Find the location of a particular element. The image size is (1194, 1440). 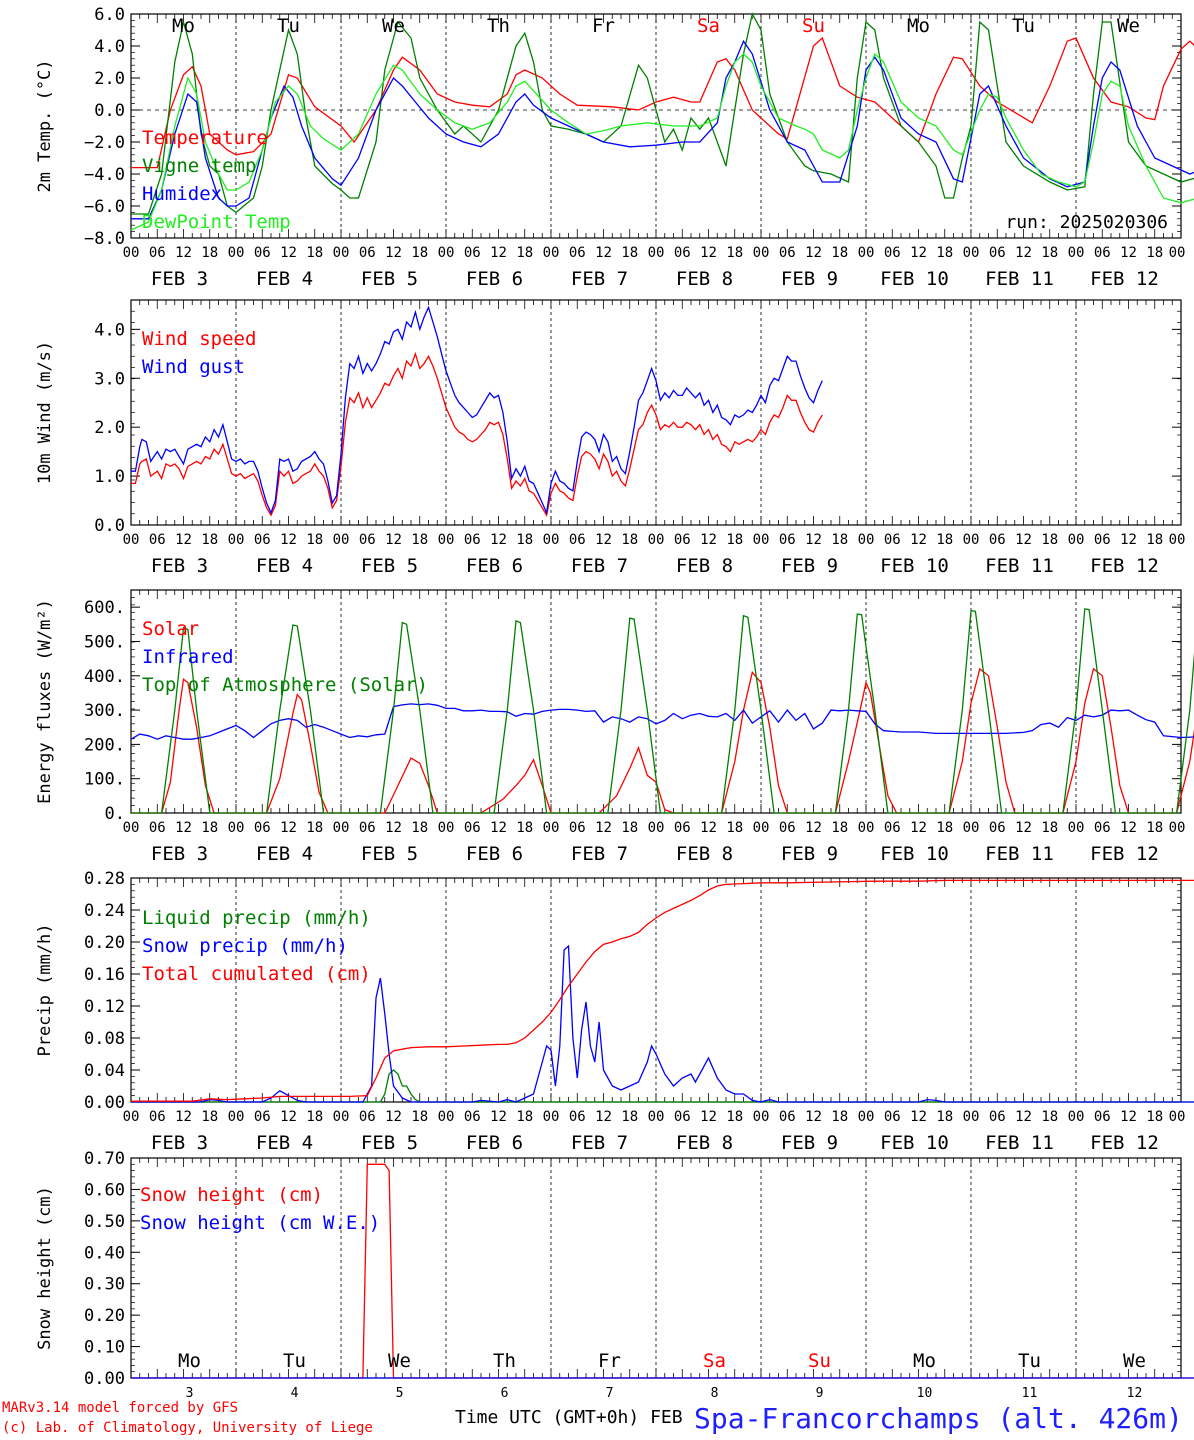

date-label: FEB 5 is located at coordinates (389, 279).